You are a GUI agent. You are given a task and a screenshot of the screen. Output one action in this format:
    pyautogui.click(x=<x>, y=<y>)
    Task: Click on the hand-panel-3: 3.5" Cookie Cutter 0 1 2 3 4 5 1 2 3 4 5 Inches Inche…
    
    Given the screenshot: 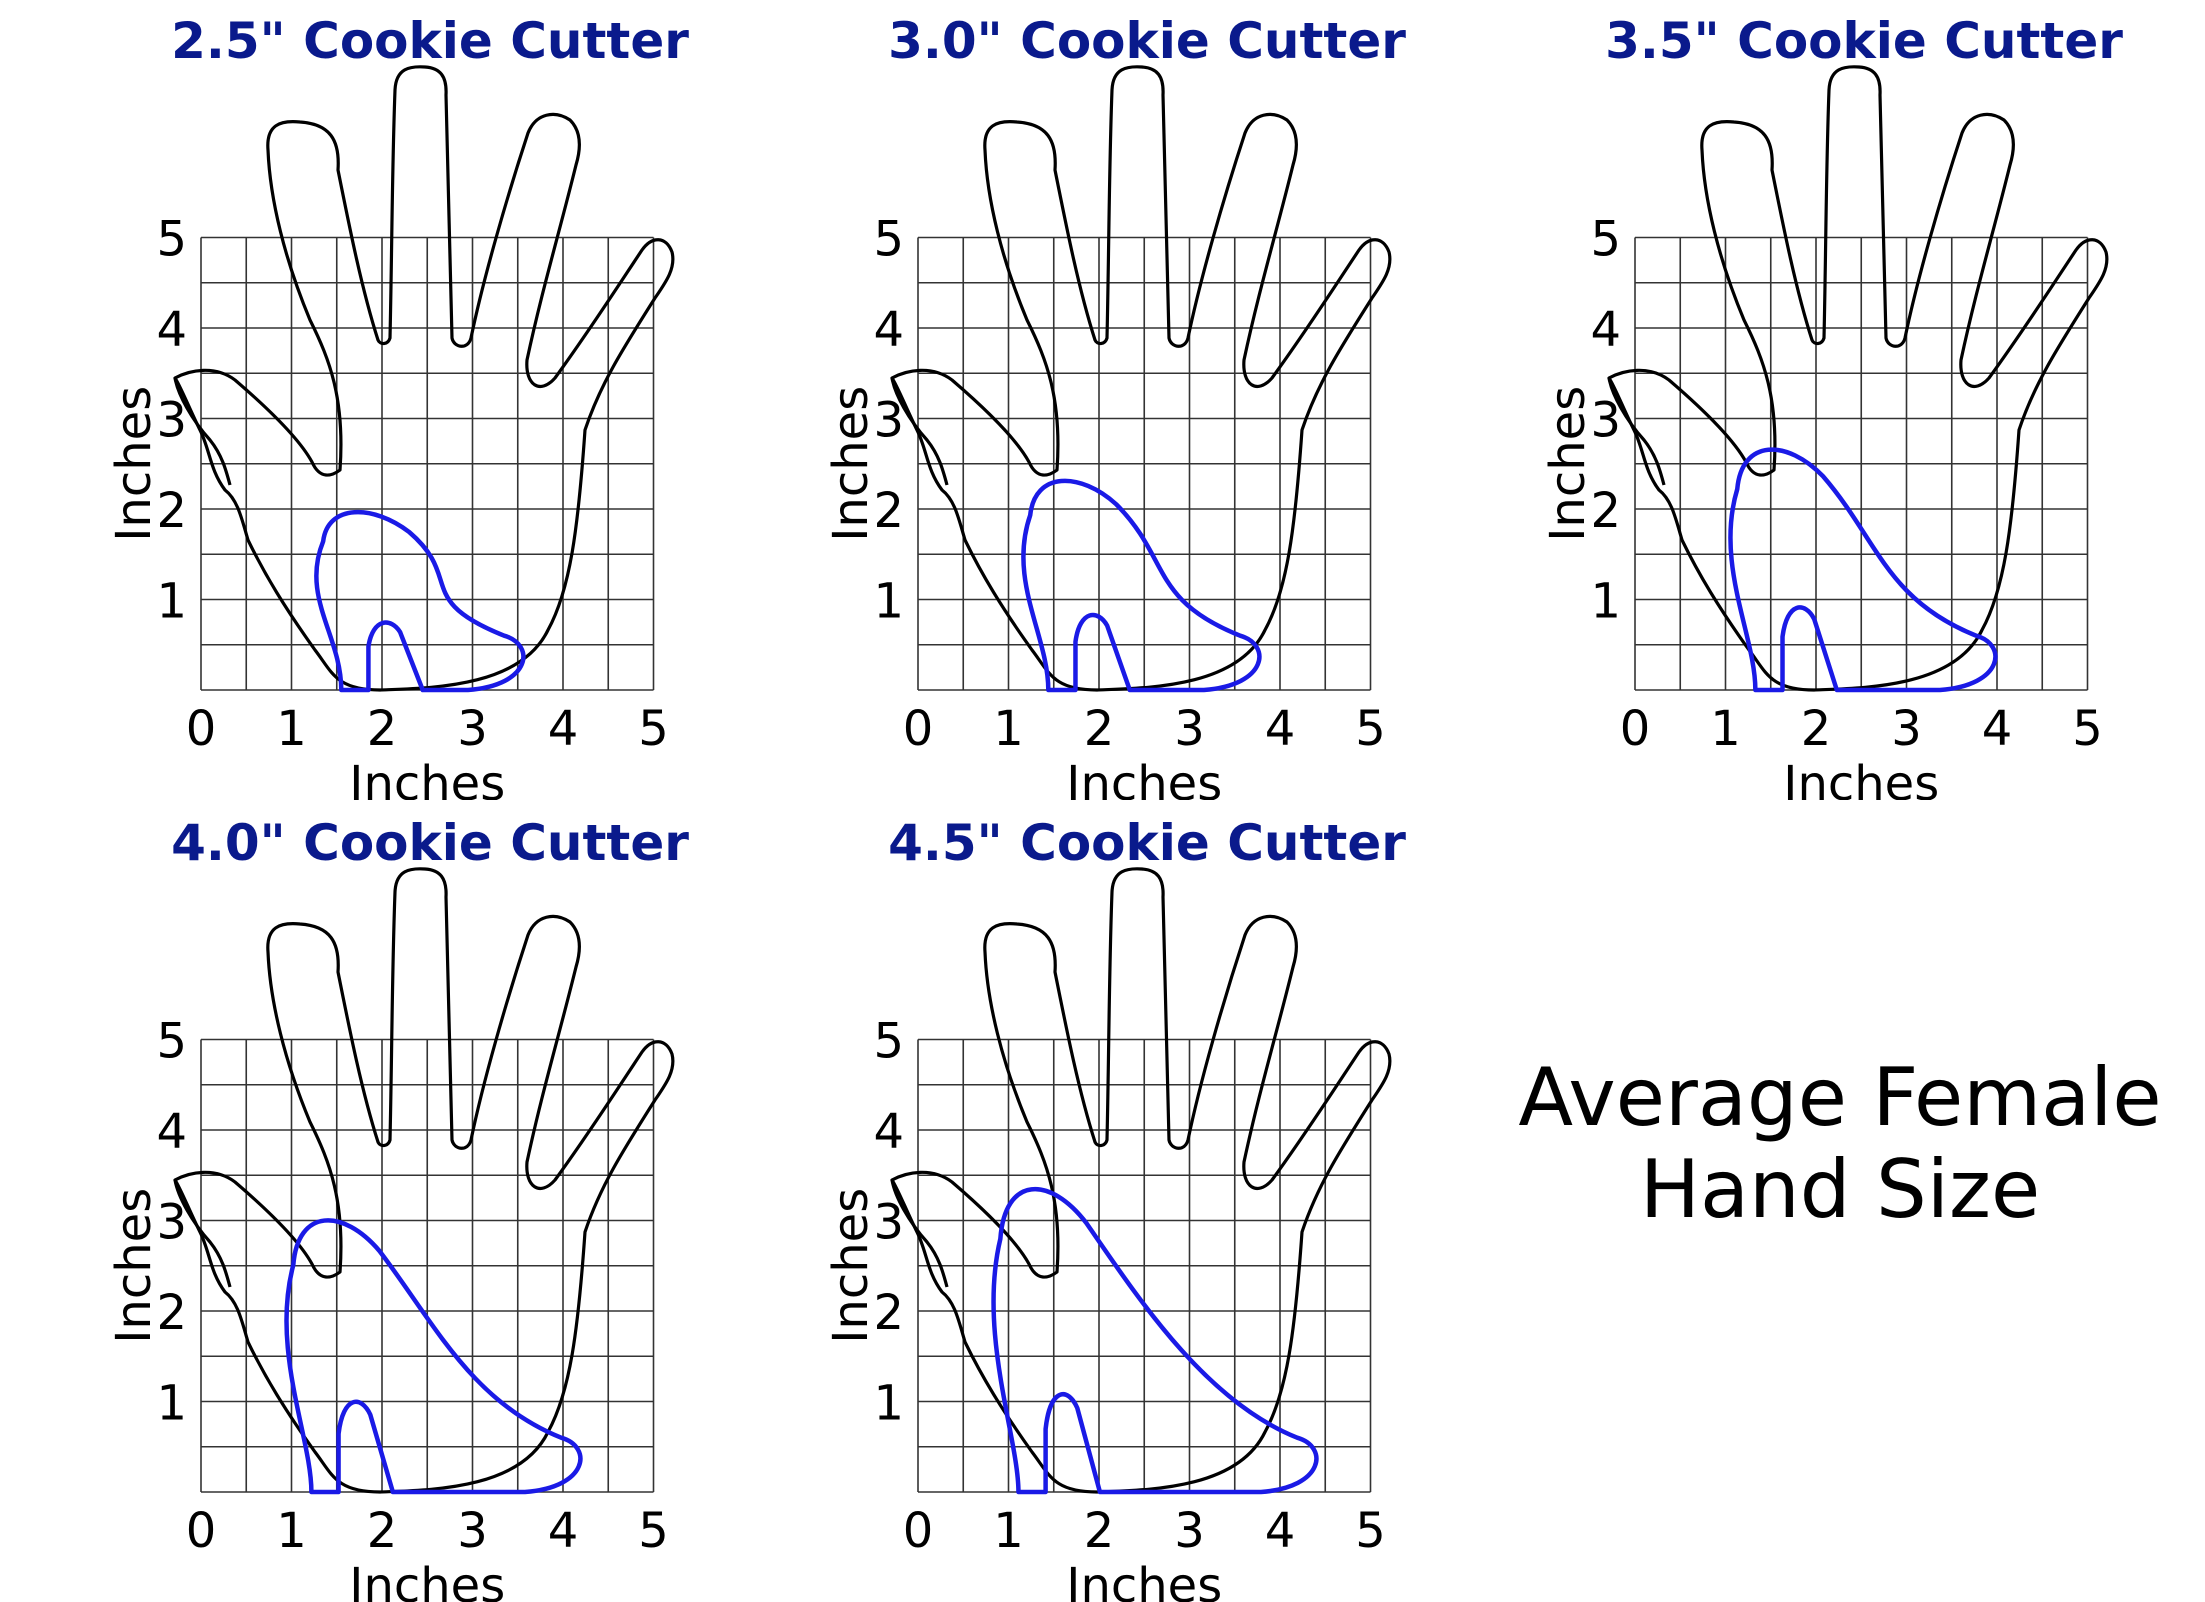 What is the action you would take?
    pyautogui.click(x=1831, y=406)
    